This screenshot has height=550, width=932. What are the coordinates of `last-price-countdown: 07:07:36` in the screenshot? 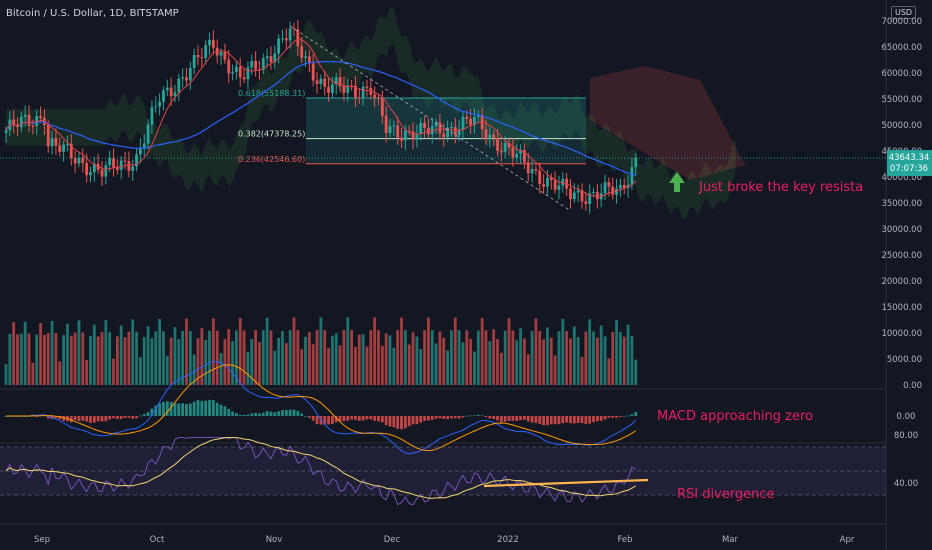 It's located at (909, 169).